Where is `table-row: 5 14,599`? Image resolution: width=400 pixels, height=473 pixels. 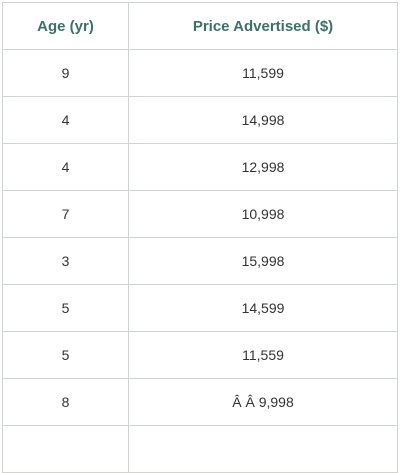
table-row: 5 14,599 is located at coordinates (200, 308).